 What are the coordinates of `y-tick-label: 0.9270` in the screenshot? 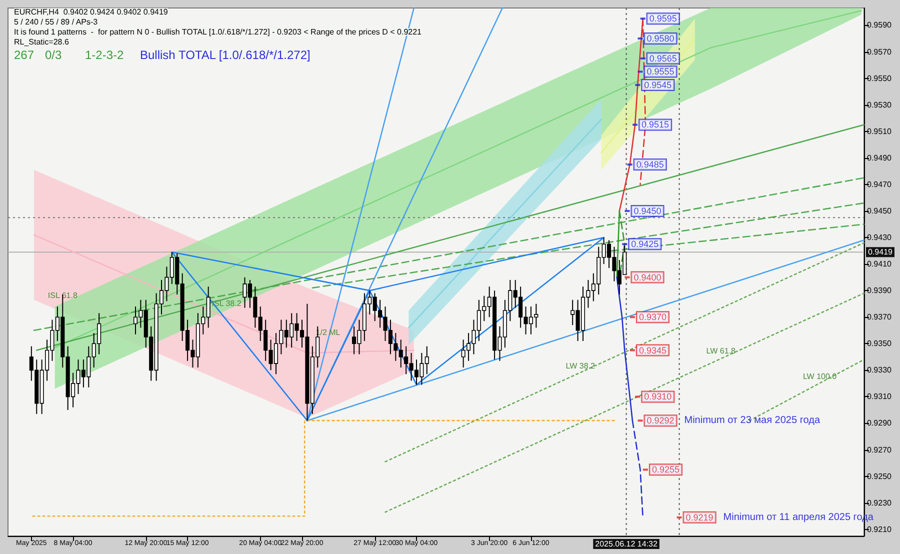 It's located at (879, 449).